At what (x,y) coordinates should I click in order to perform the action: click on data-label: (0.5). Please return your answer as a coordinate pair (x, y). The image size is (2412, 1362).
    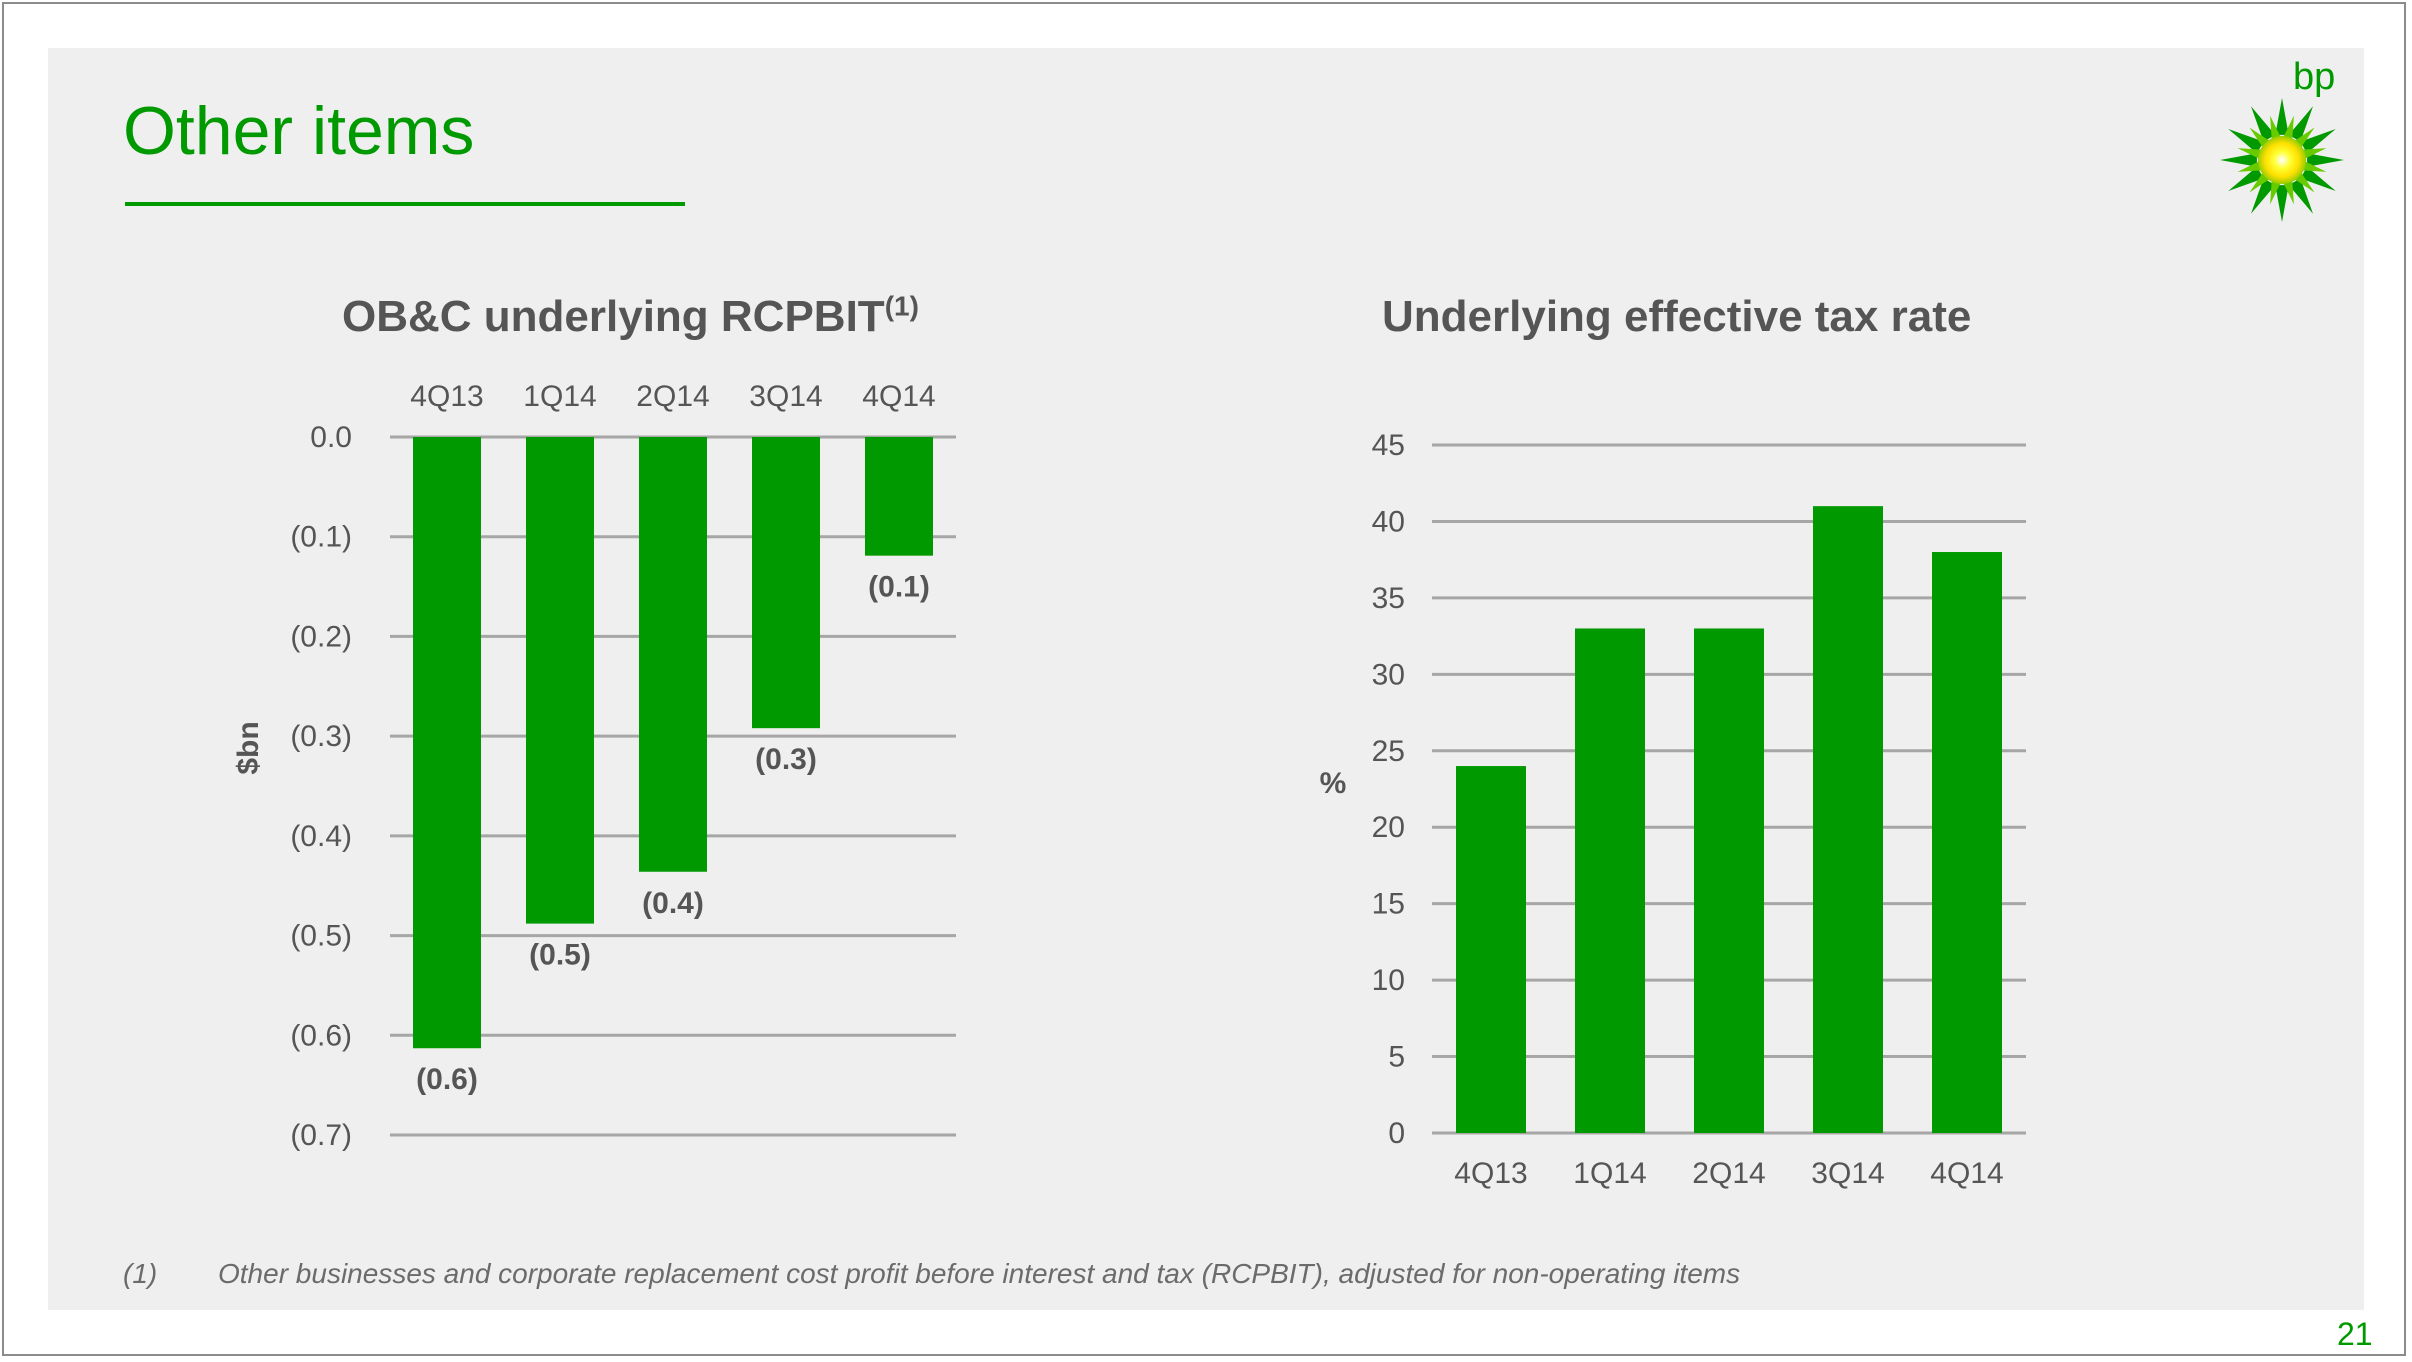
    Looking at the image, I should click on (560, 955).